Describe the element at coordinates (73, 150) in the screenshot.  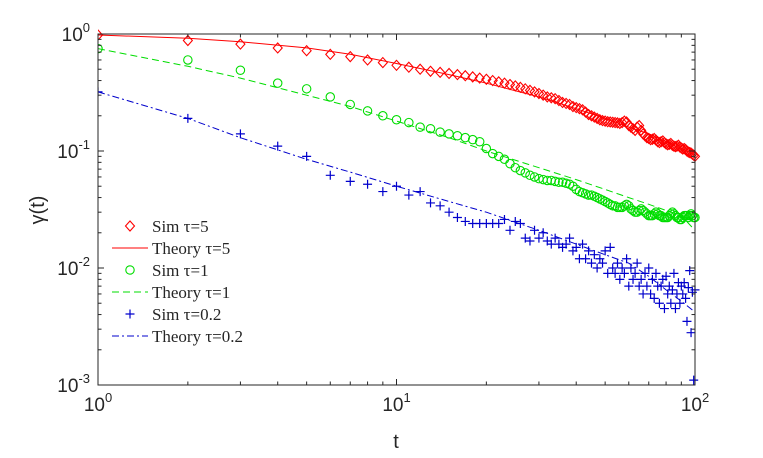
I see `y-tick-label: 10⁻¹` at that location.